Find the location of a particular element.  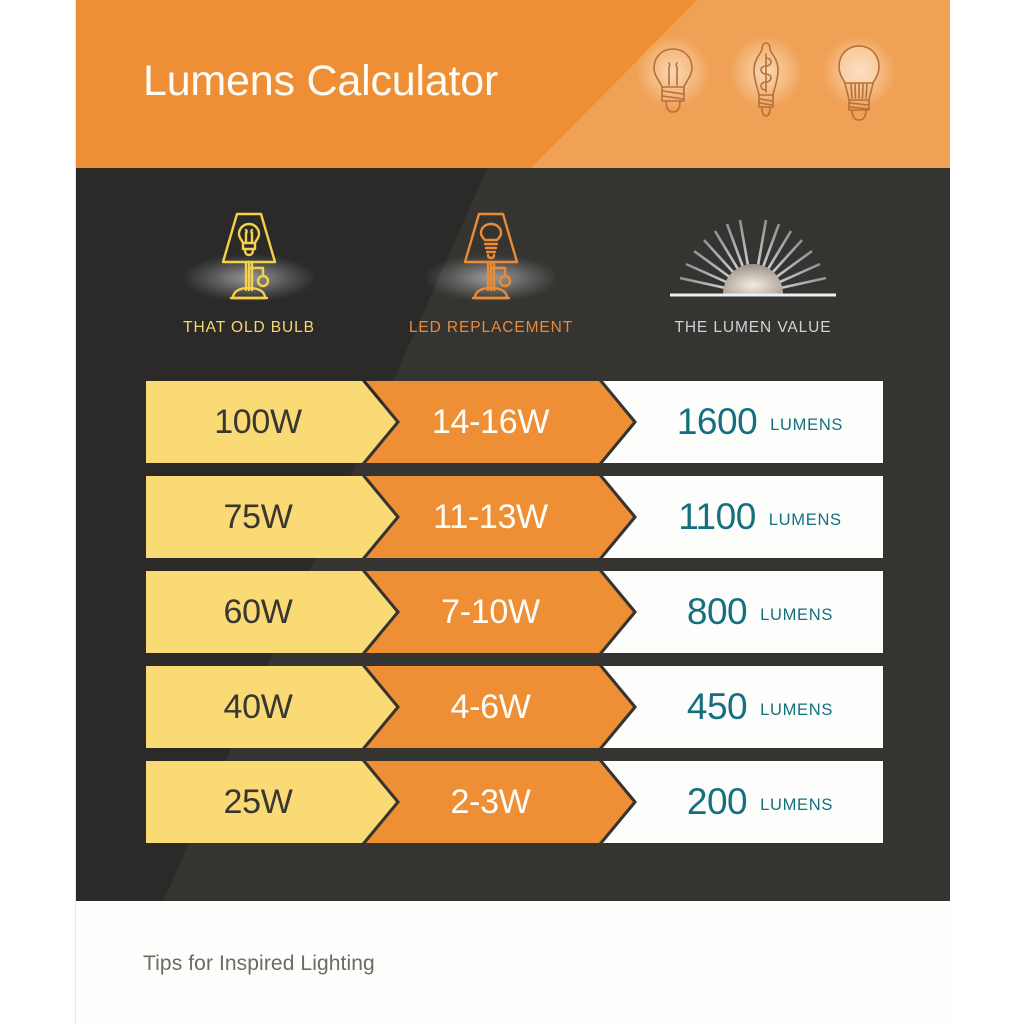

bulb-glow is located at coordinates (673, 72).